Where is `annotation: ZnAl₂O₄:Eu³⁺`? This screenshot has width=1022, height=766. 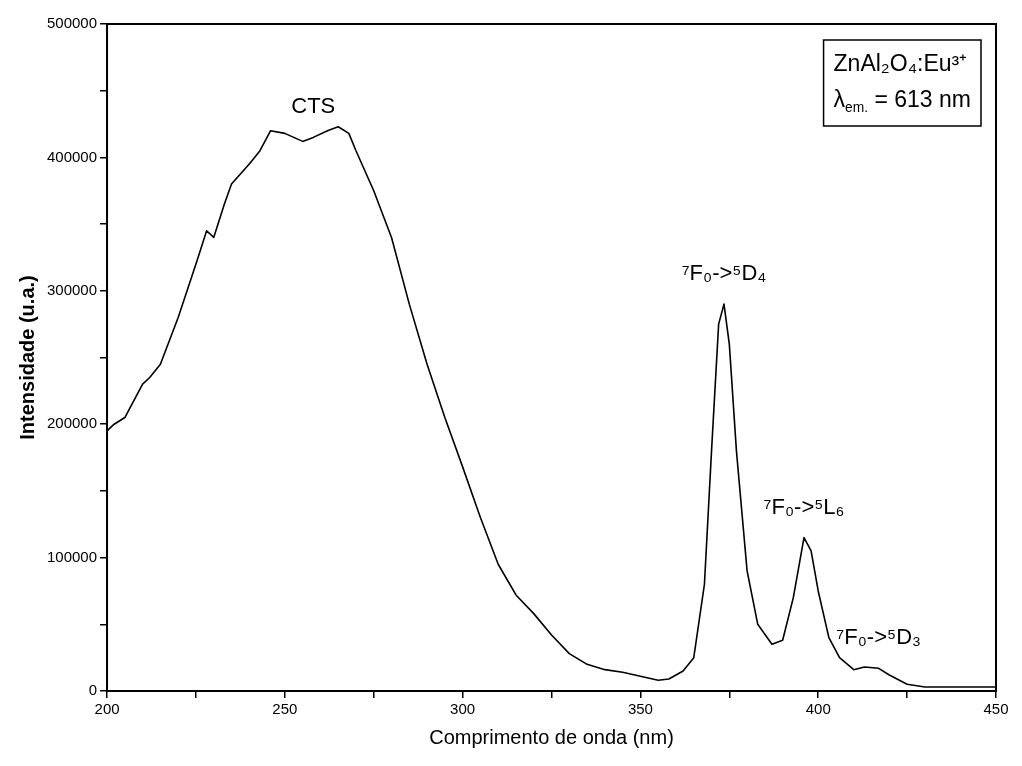
annotation: ZnAl₂O₄:Eu³⁺ is located at coordinates (900, 63).